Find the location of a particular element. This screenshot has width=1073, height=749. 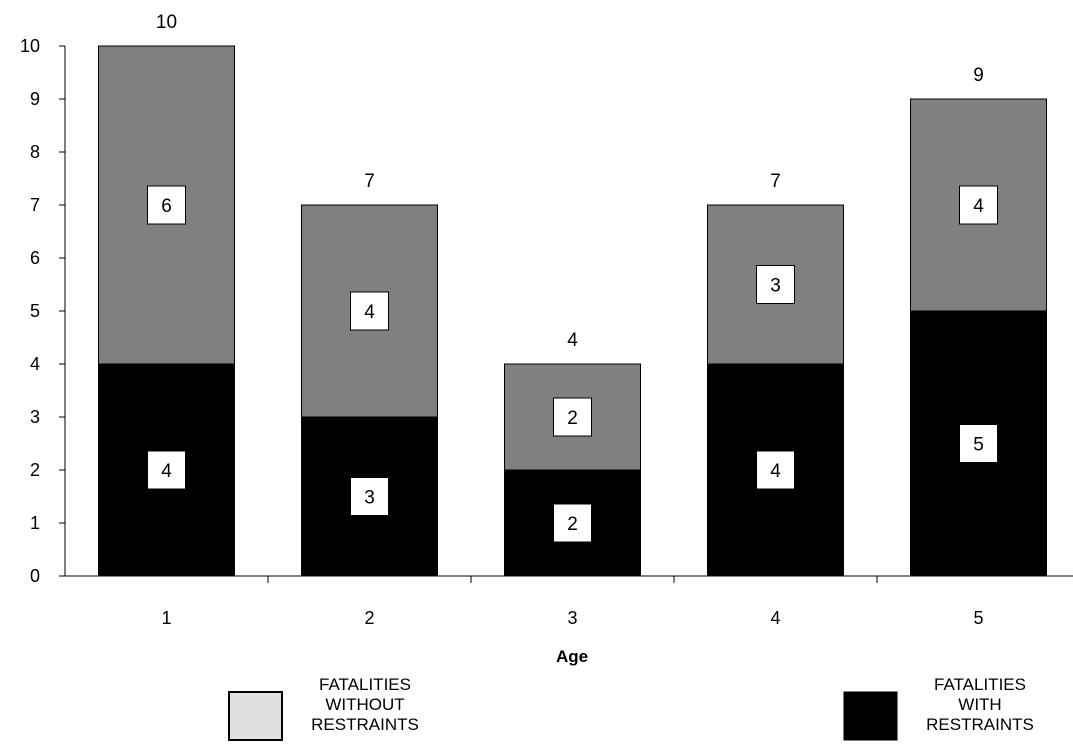

x-tick-label: 1 is located at coordinates (166, 618).